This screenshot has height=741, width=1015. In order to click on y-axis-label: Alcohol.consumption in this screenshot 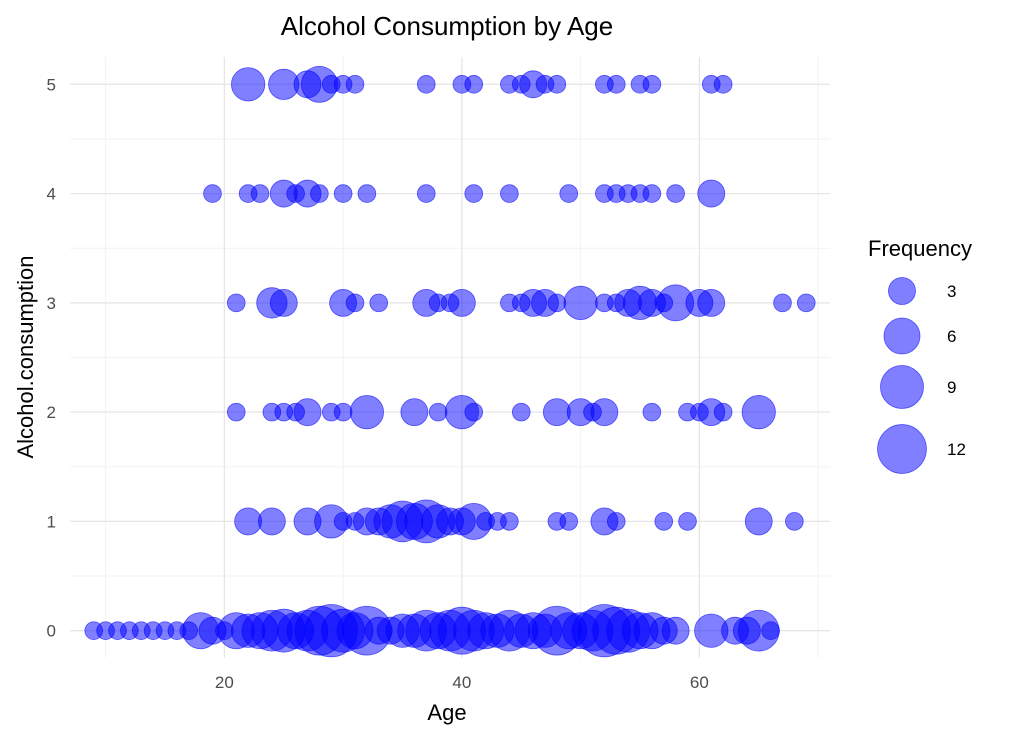, I will do `click(25, 356)`.